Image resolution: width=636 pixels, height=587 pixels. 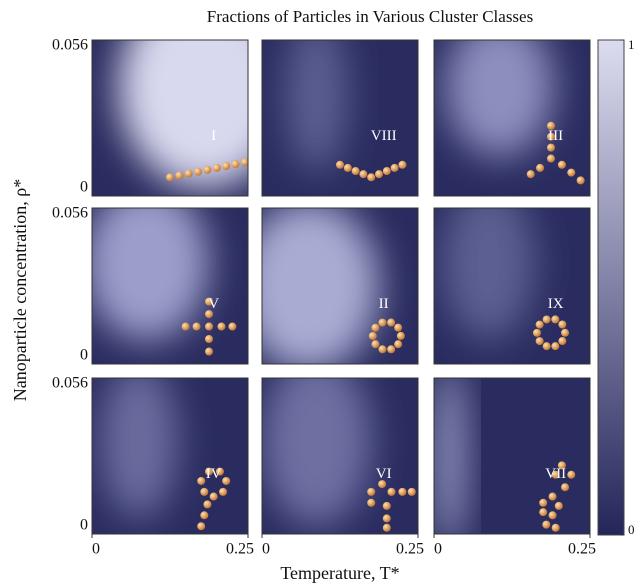 I want to click on panel-label: VI, so click(x=384, y=474).